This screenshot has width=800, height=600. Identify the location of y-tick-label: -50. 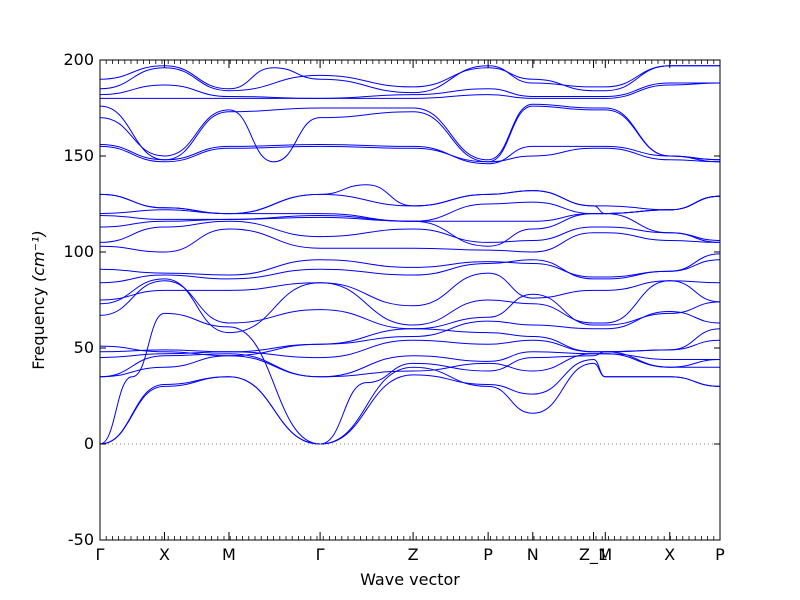
(81, 539).